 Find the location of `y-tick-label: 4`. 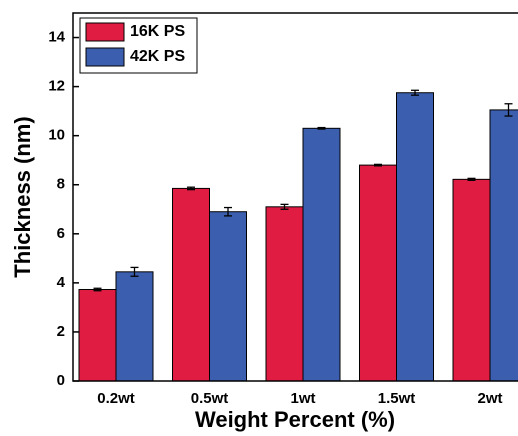

y-tick-label: 4 is located at coordinates (61, 282).